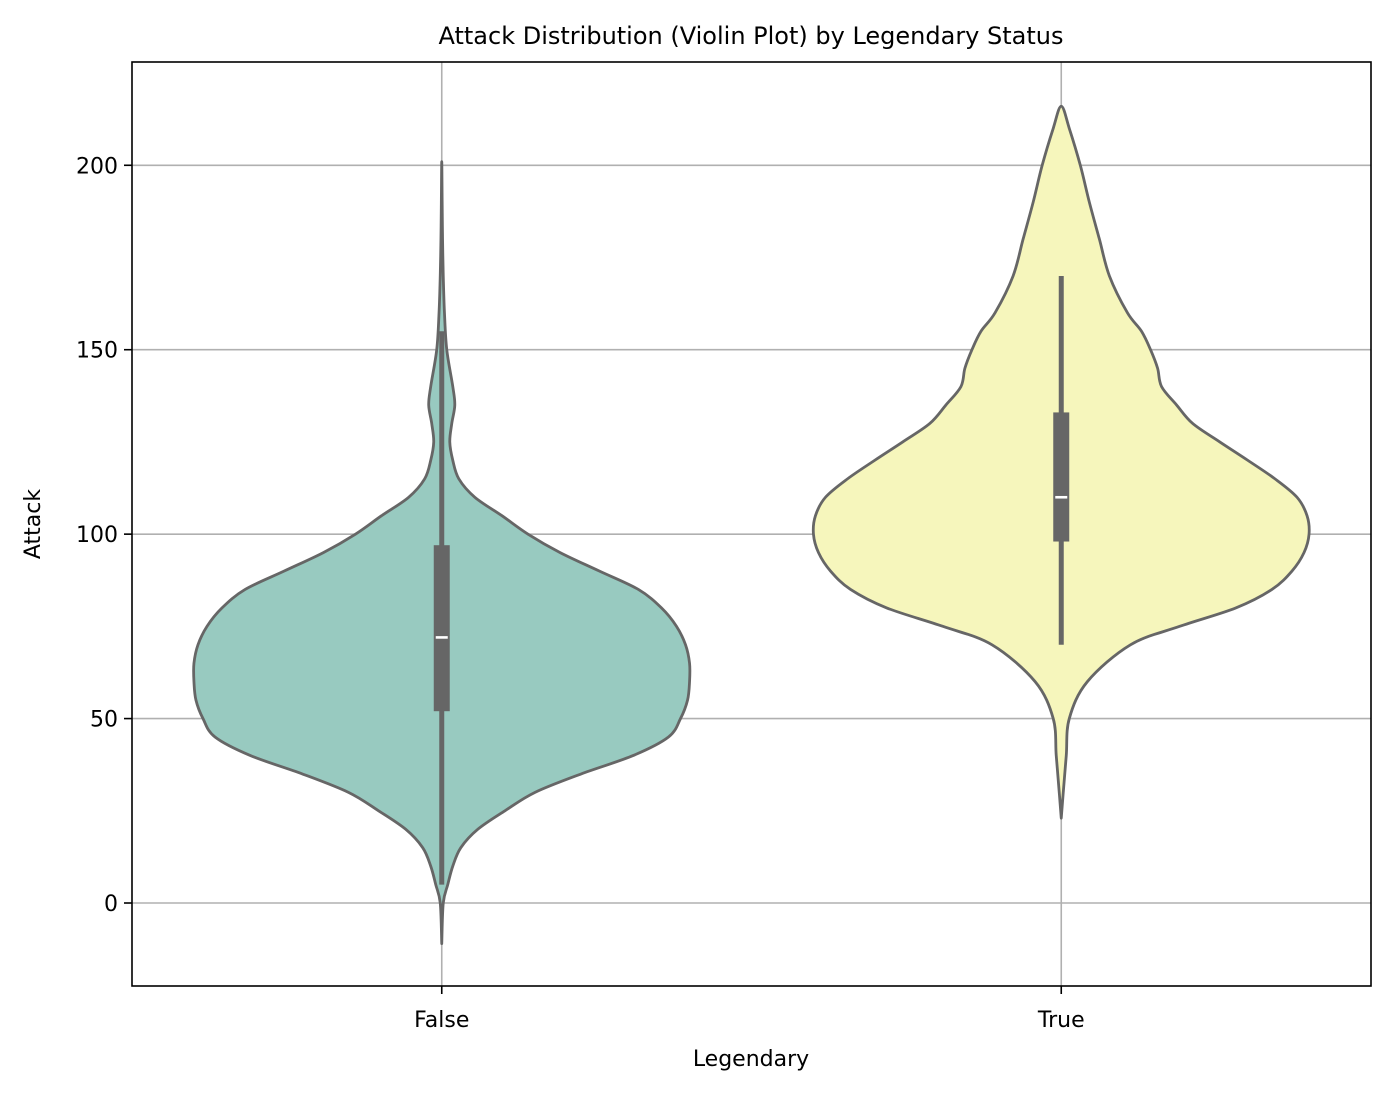 This screenshot has width=1391, height=1093. Describe the element at coordinates (104, 720) in the screenshot. I see `y-tick-label: 50` at that location.